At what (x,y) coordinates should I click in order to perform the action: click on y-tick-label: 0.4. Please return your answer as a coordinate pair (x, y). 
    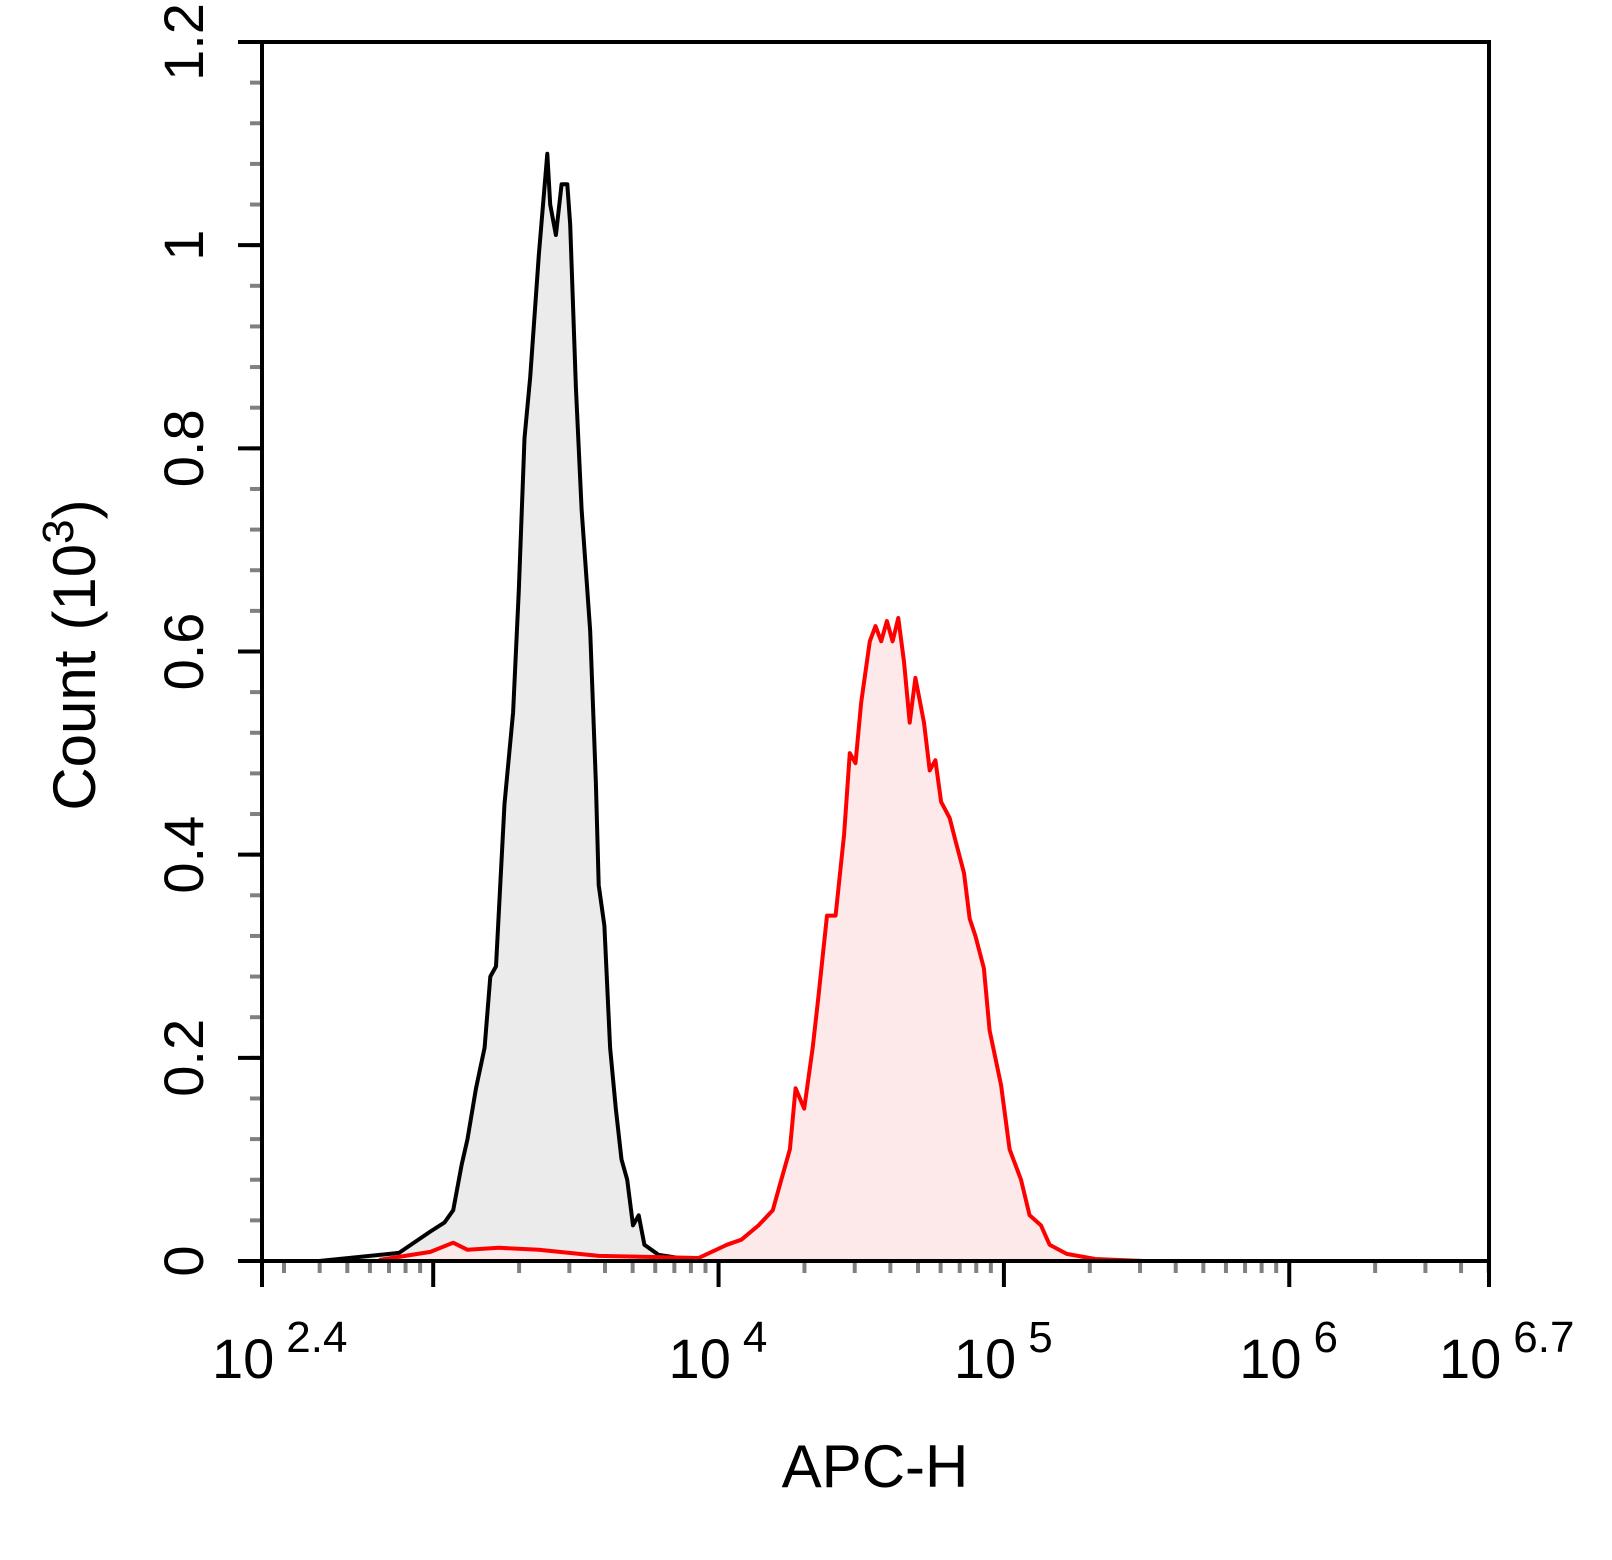
    Looking at the image, I should click on (183, 855).